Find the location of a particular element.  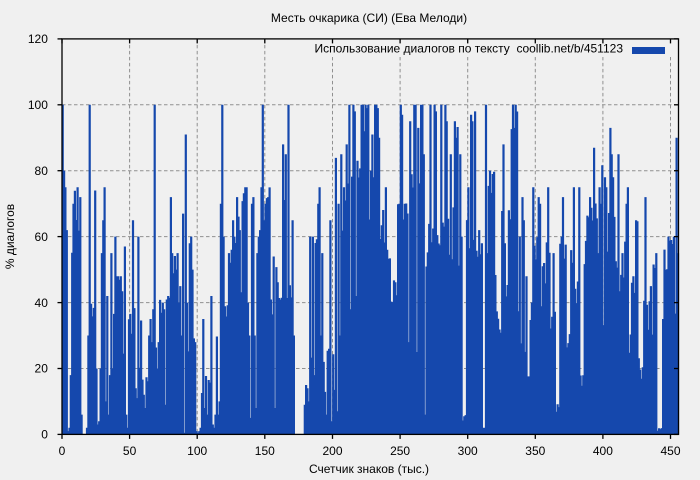

svg-text: 350 is located at coordinates (535, 451).